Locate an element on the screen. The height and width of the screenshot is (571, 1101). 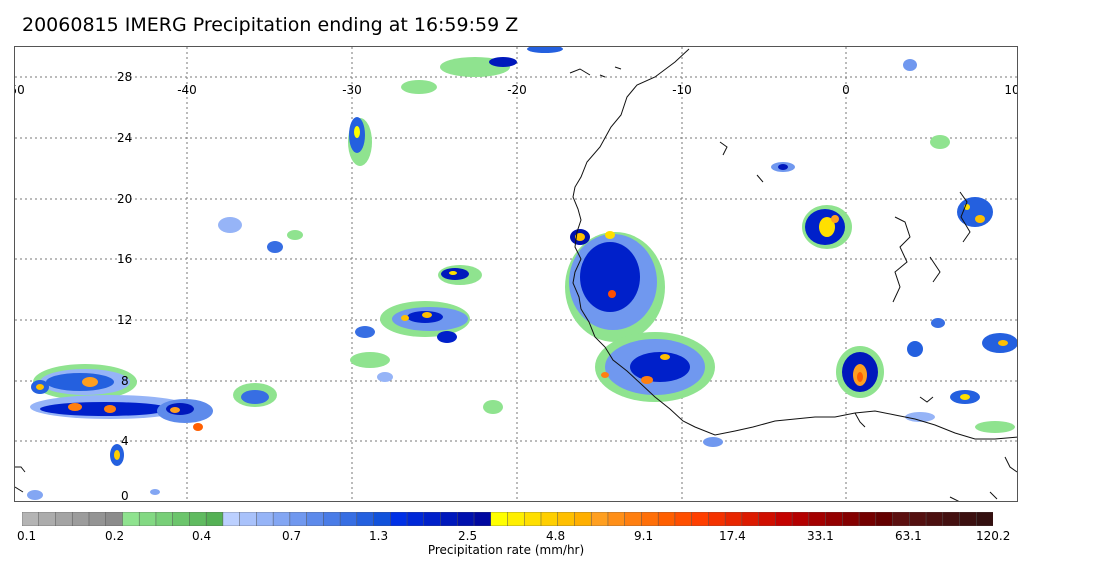
lon-tick-label: -40 is located at coordinates (187, 90).